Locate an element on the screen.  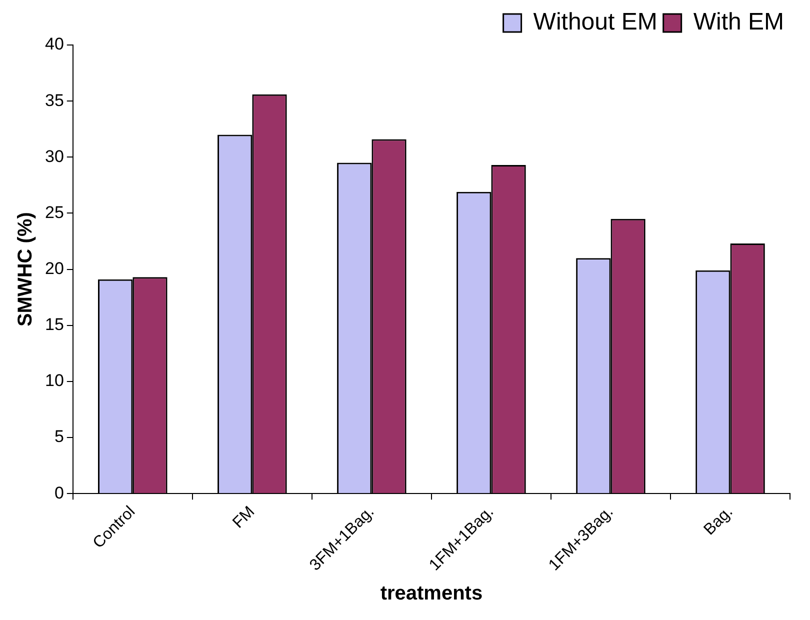
y-tick-label: 40 is located at coordinates (54, 44).